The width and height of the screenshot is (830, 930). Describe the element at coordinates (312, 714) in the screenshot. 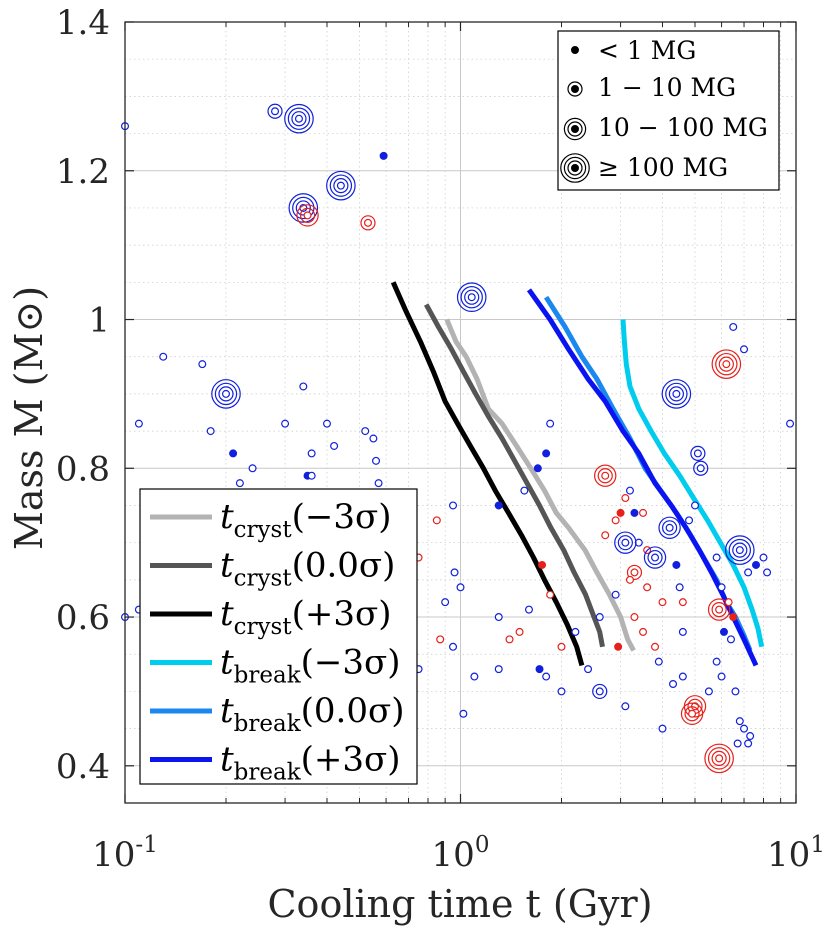

I see `line-legend-label-4: tbreak(0.0σ)` at that location.